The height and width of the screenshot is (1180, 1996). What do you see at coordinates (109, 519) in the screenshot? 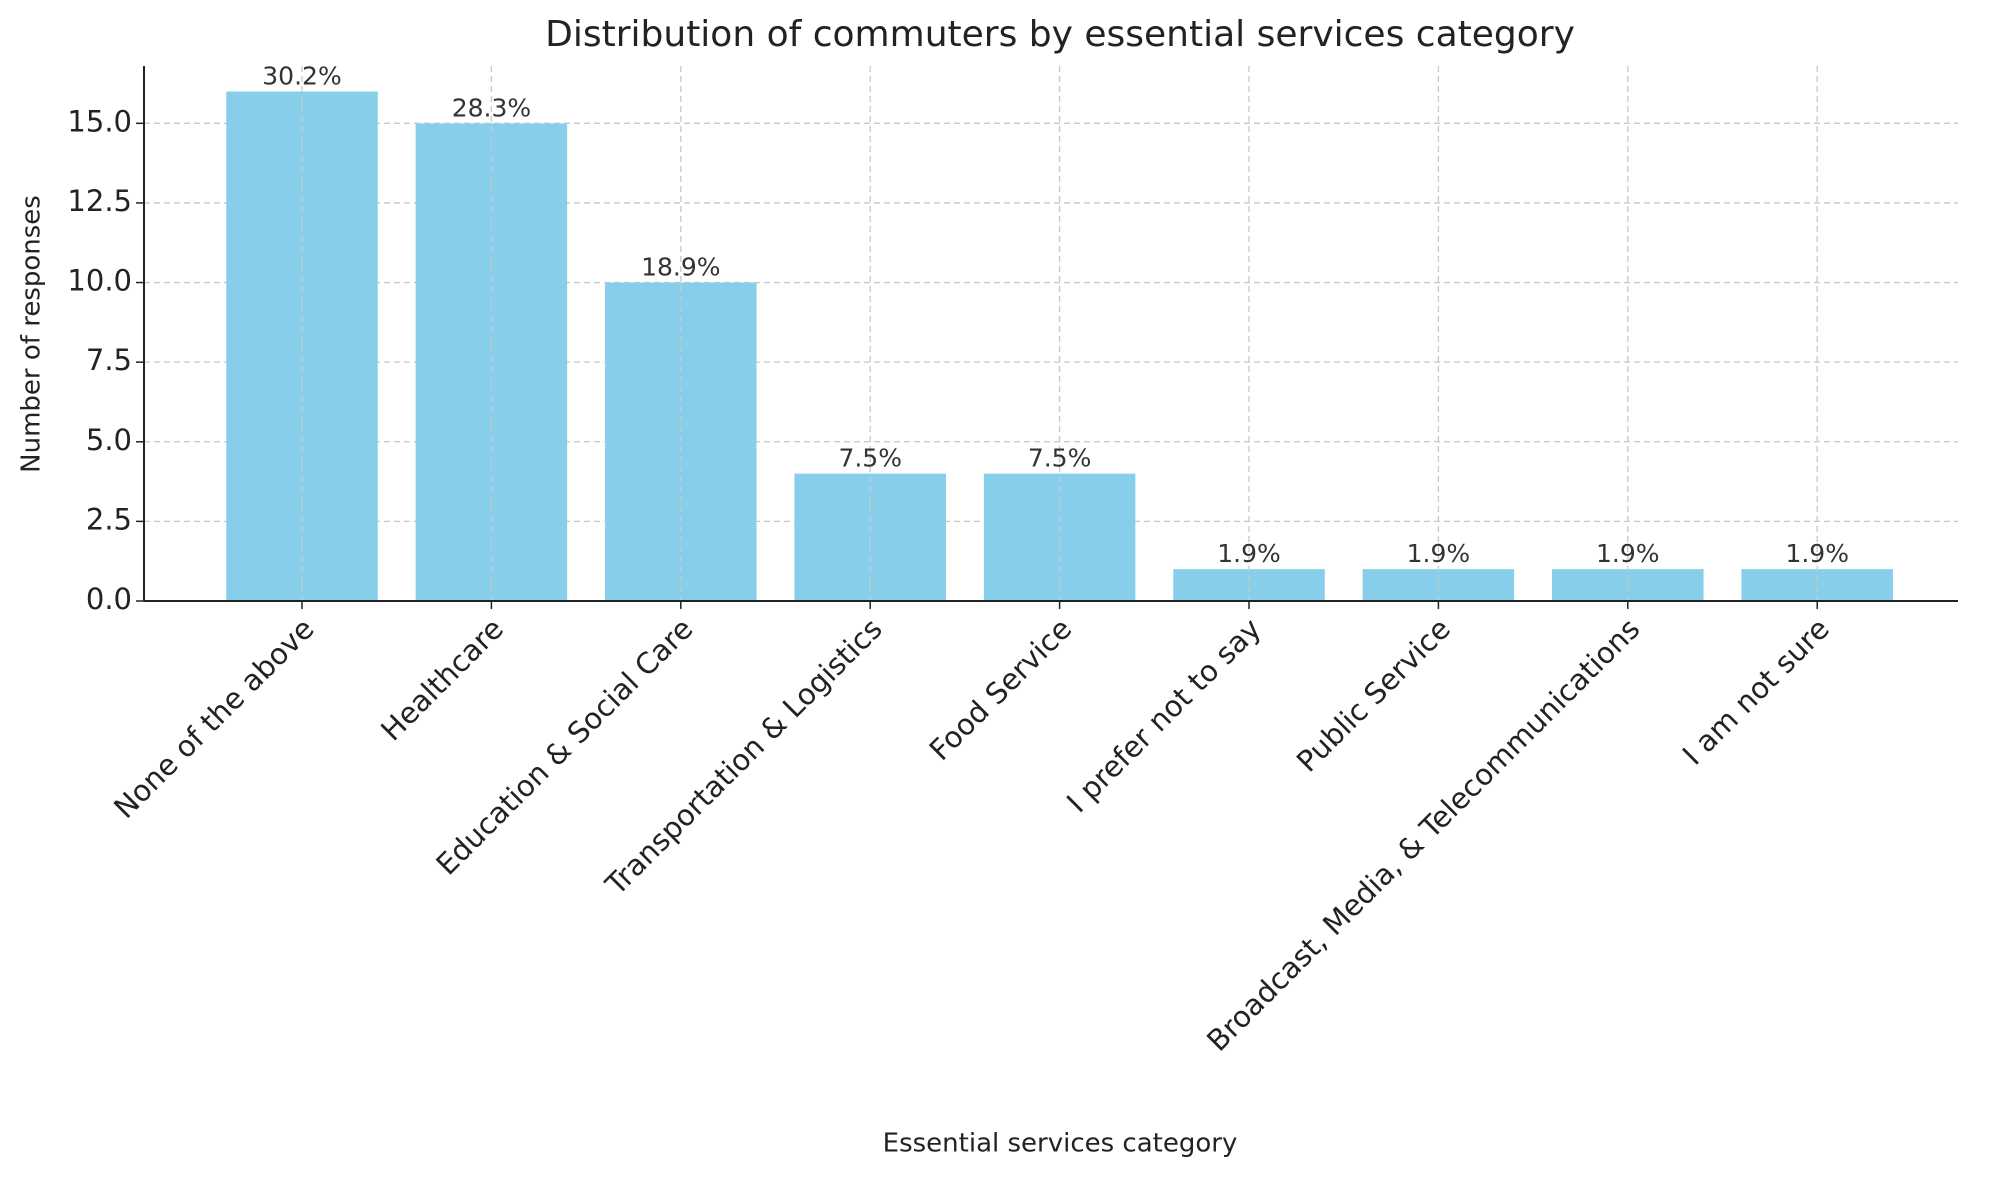
I see `y-tick-label: 2.5` at bounding box center [109, 519].